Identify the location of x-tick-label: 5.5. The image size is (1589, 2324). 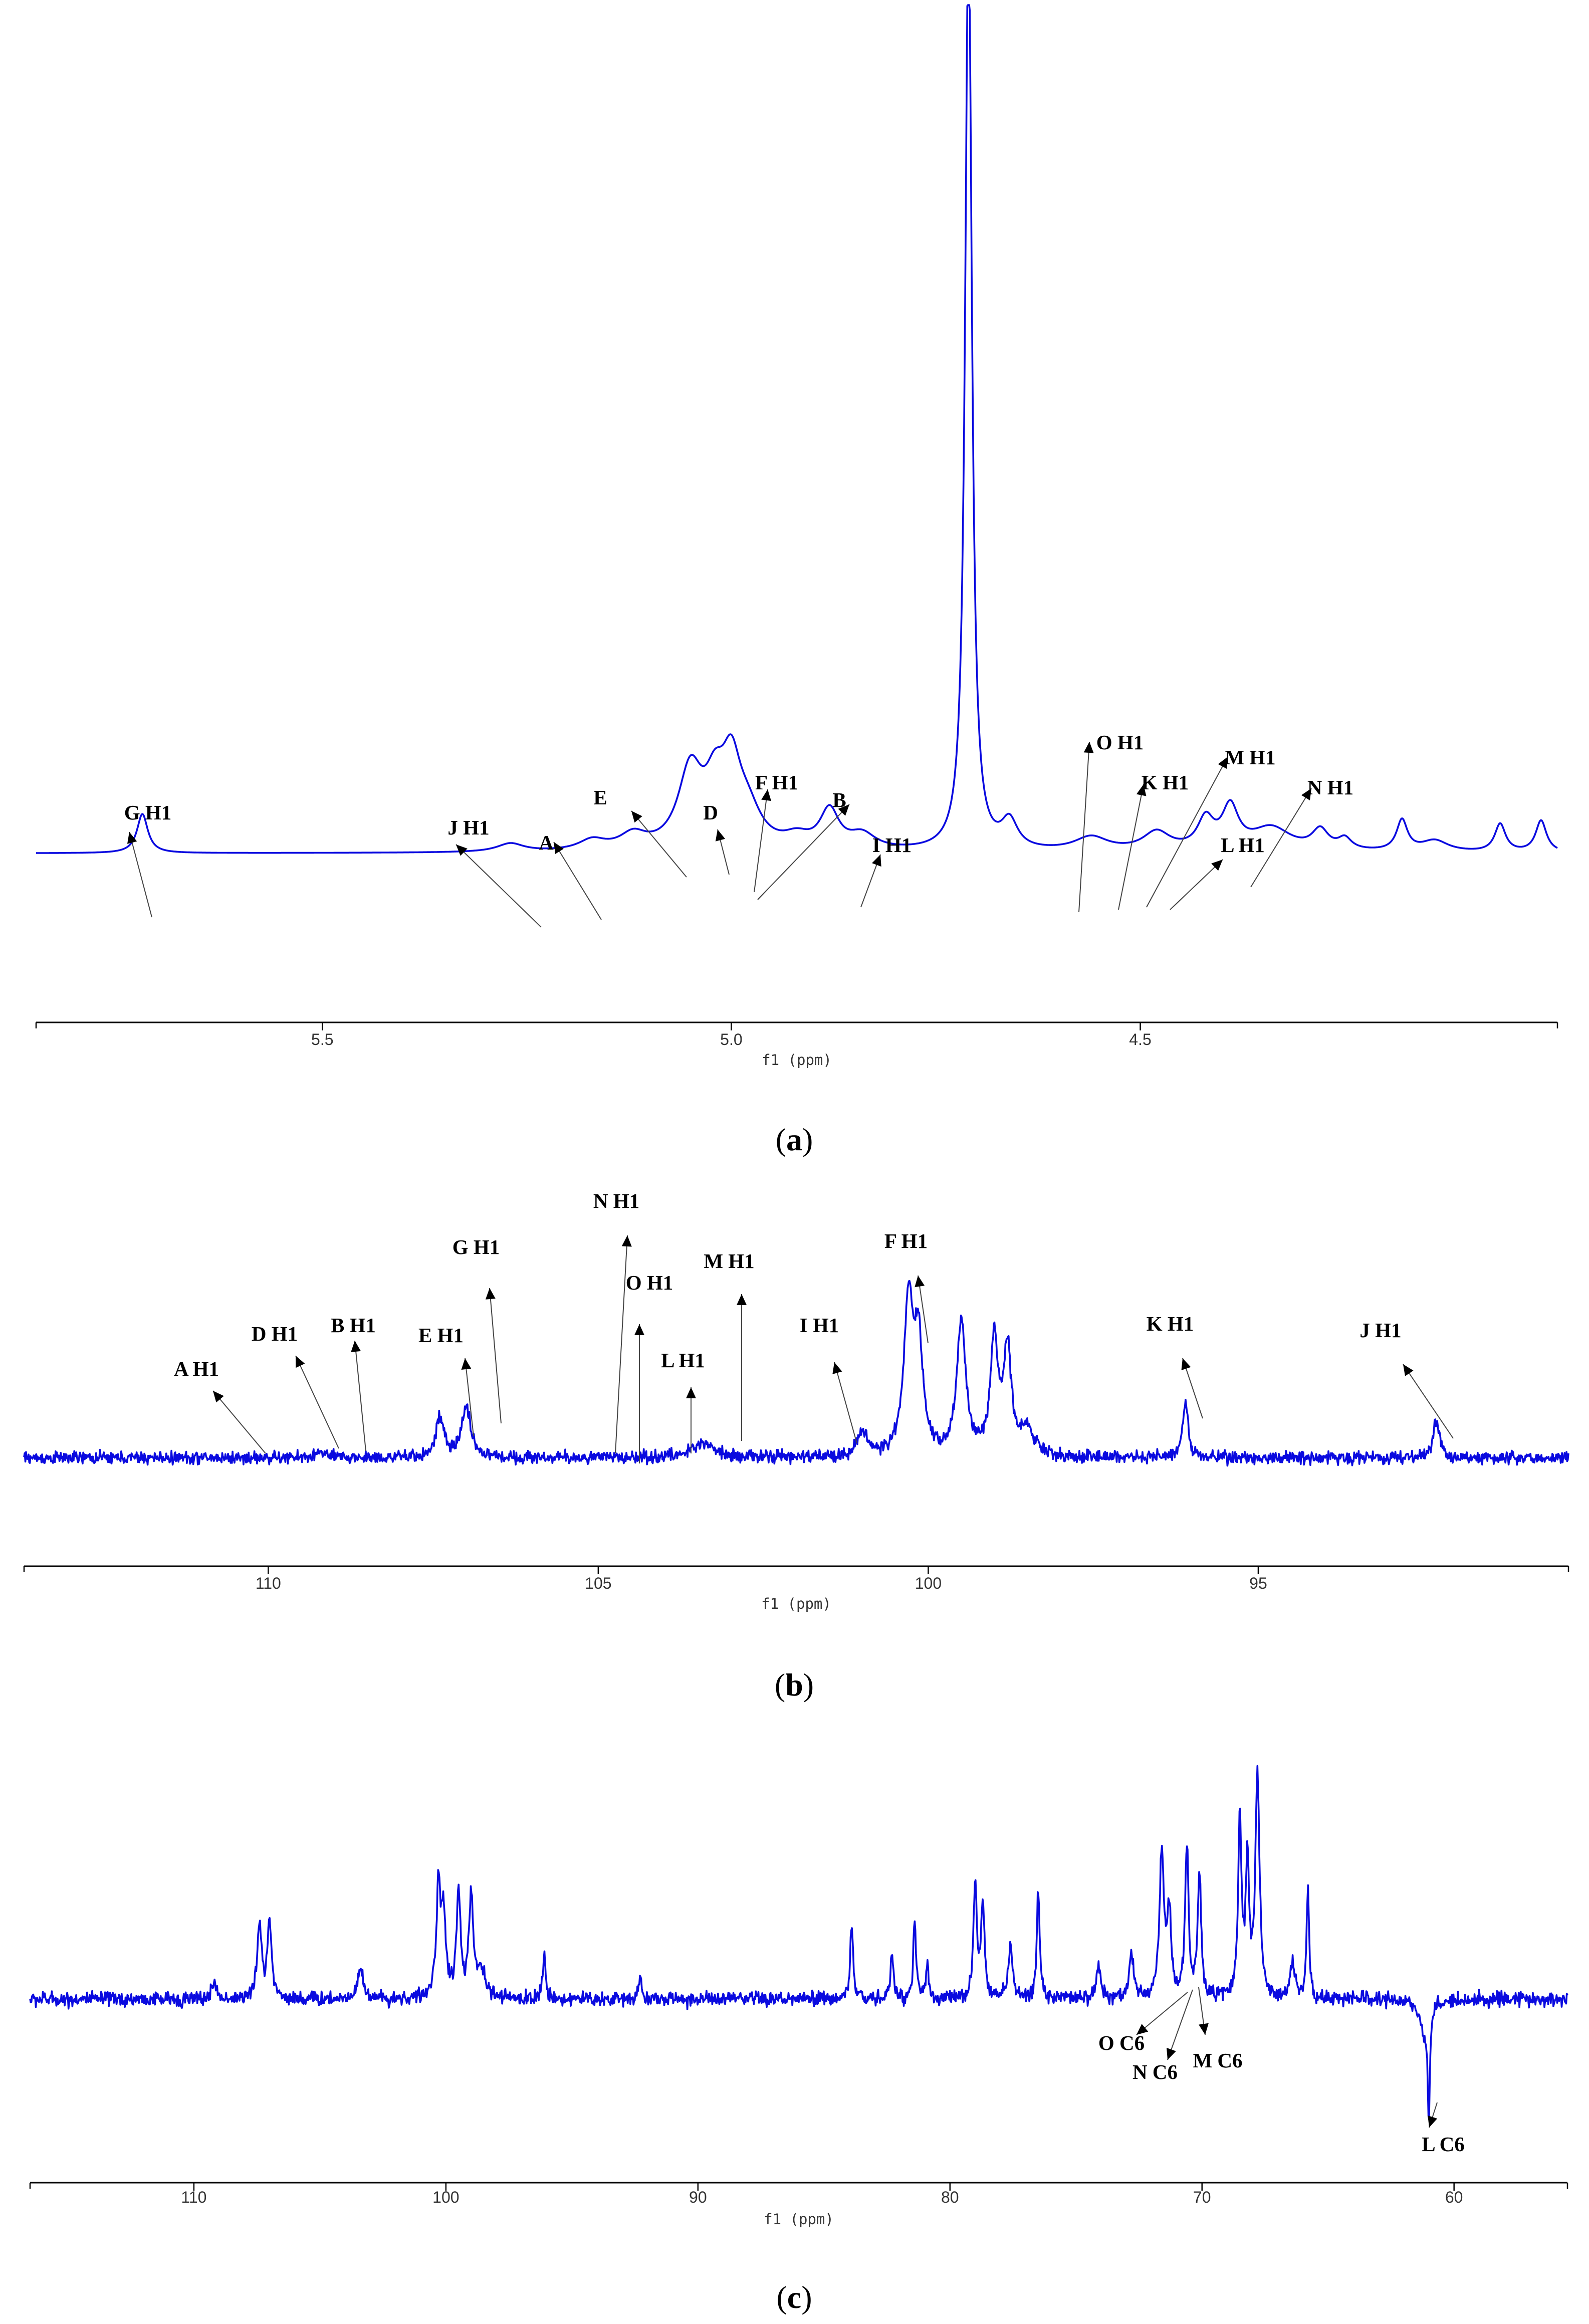
(322, 1039).